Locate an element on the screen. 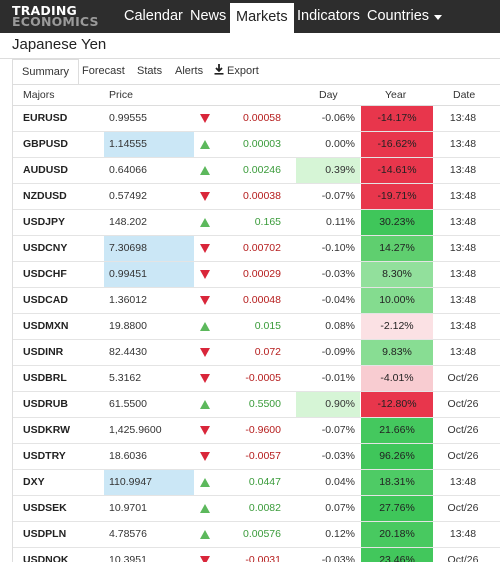 This screenshot has width=500, height=562. table-row: EURUSD 0.99555 0.00058 -0.06% -14.17% 13:48 is located at coordinates (256, 119).